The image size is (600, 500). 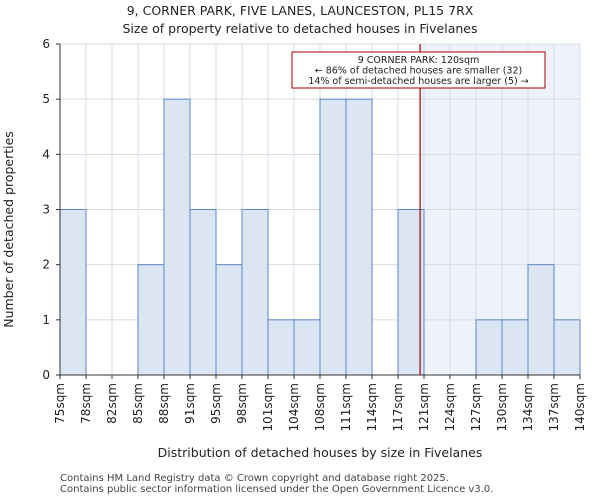 I want to click on x-tick-label-0: 75sqm, so click(x=60, y=403).